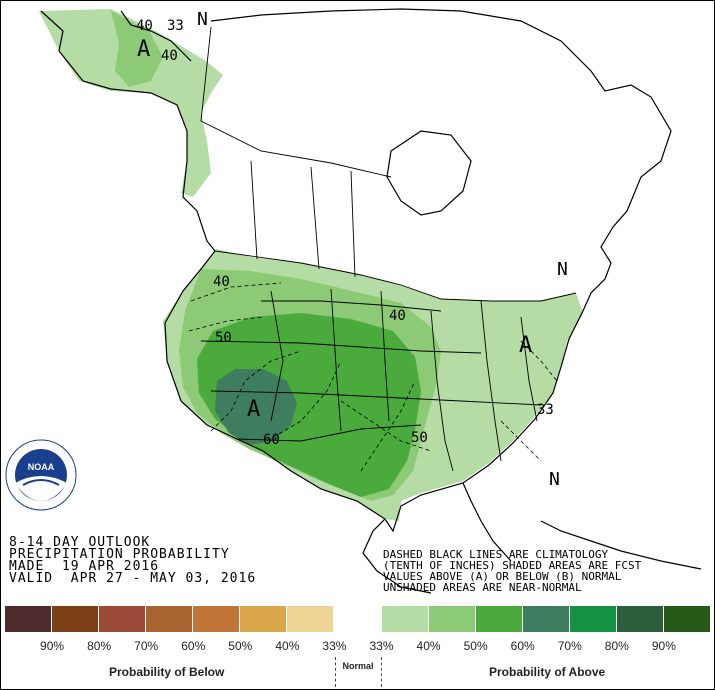 The height and width of the screenshot is (690, 715). Describe the element at coordinates (502, 576) in the screenshot. I see `notes-line-3: VALUES ABOVE (A) OR BELOW (B) NORMAL` at that location.